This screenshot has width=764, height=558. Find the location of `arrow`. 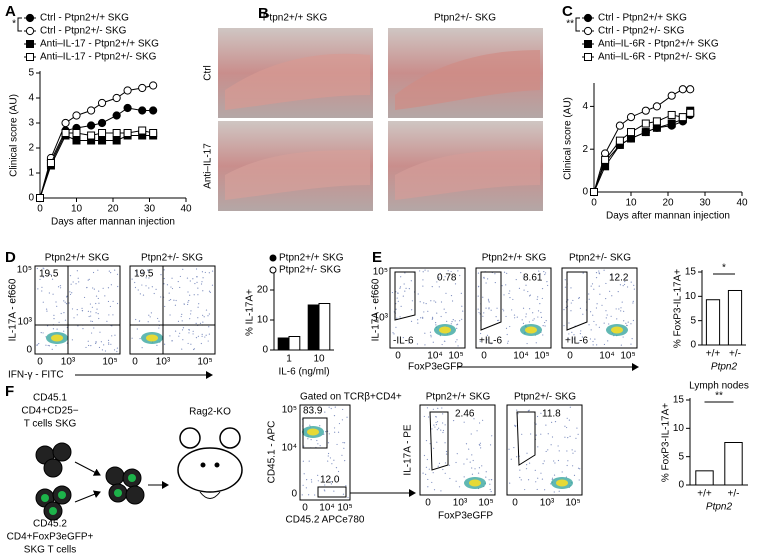

arrow is located at coordinates (87, 468).